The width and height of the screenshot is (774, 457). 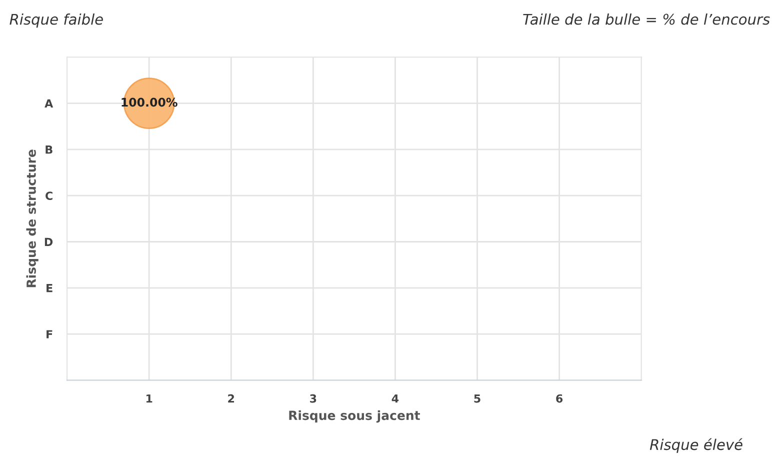 I want to click on x-axis-title: Risque sous jacent, so click(x=354, y=416).